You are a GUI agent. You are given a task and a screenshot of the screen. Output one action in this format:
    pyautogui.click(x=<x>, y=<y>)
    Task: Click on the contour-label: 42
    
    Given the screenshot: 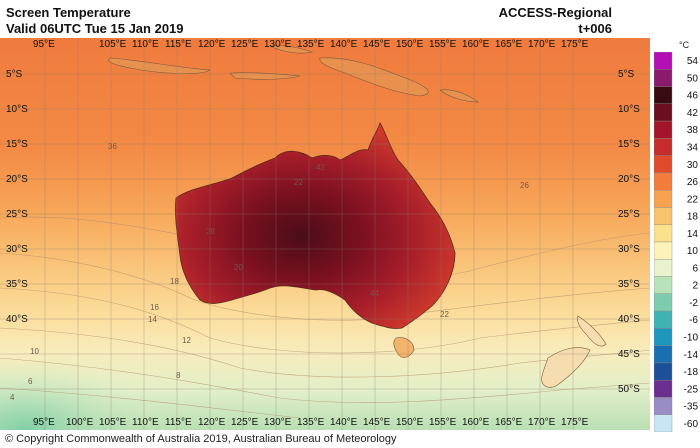 What is the action you would take?
    pyautogui.click(x=320, y=167)
    